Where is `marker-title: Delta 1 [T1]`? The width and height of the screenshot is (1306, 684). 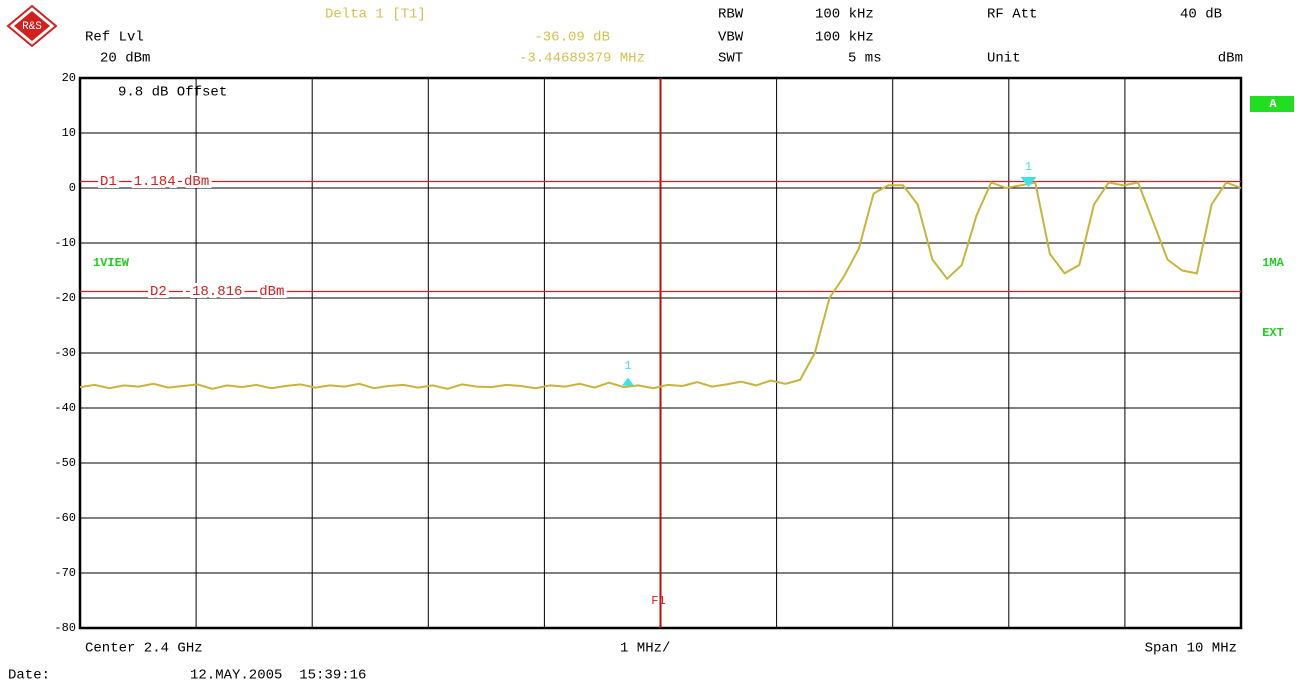
marker-title: Delta 1 [T1] is located at coordinates (375, 15).